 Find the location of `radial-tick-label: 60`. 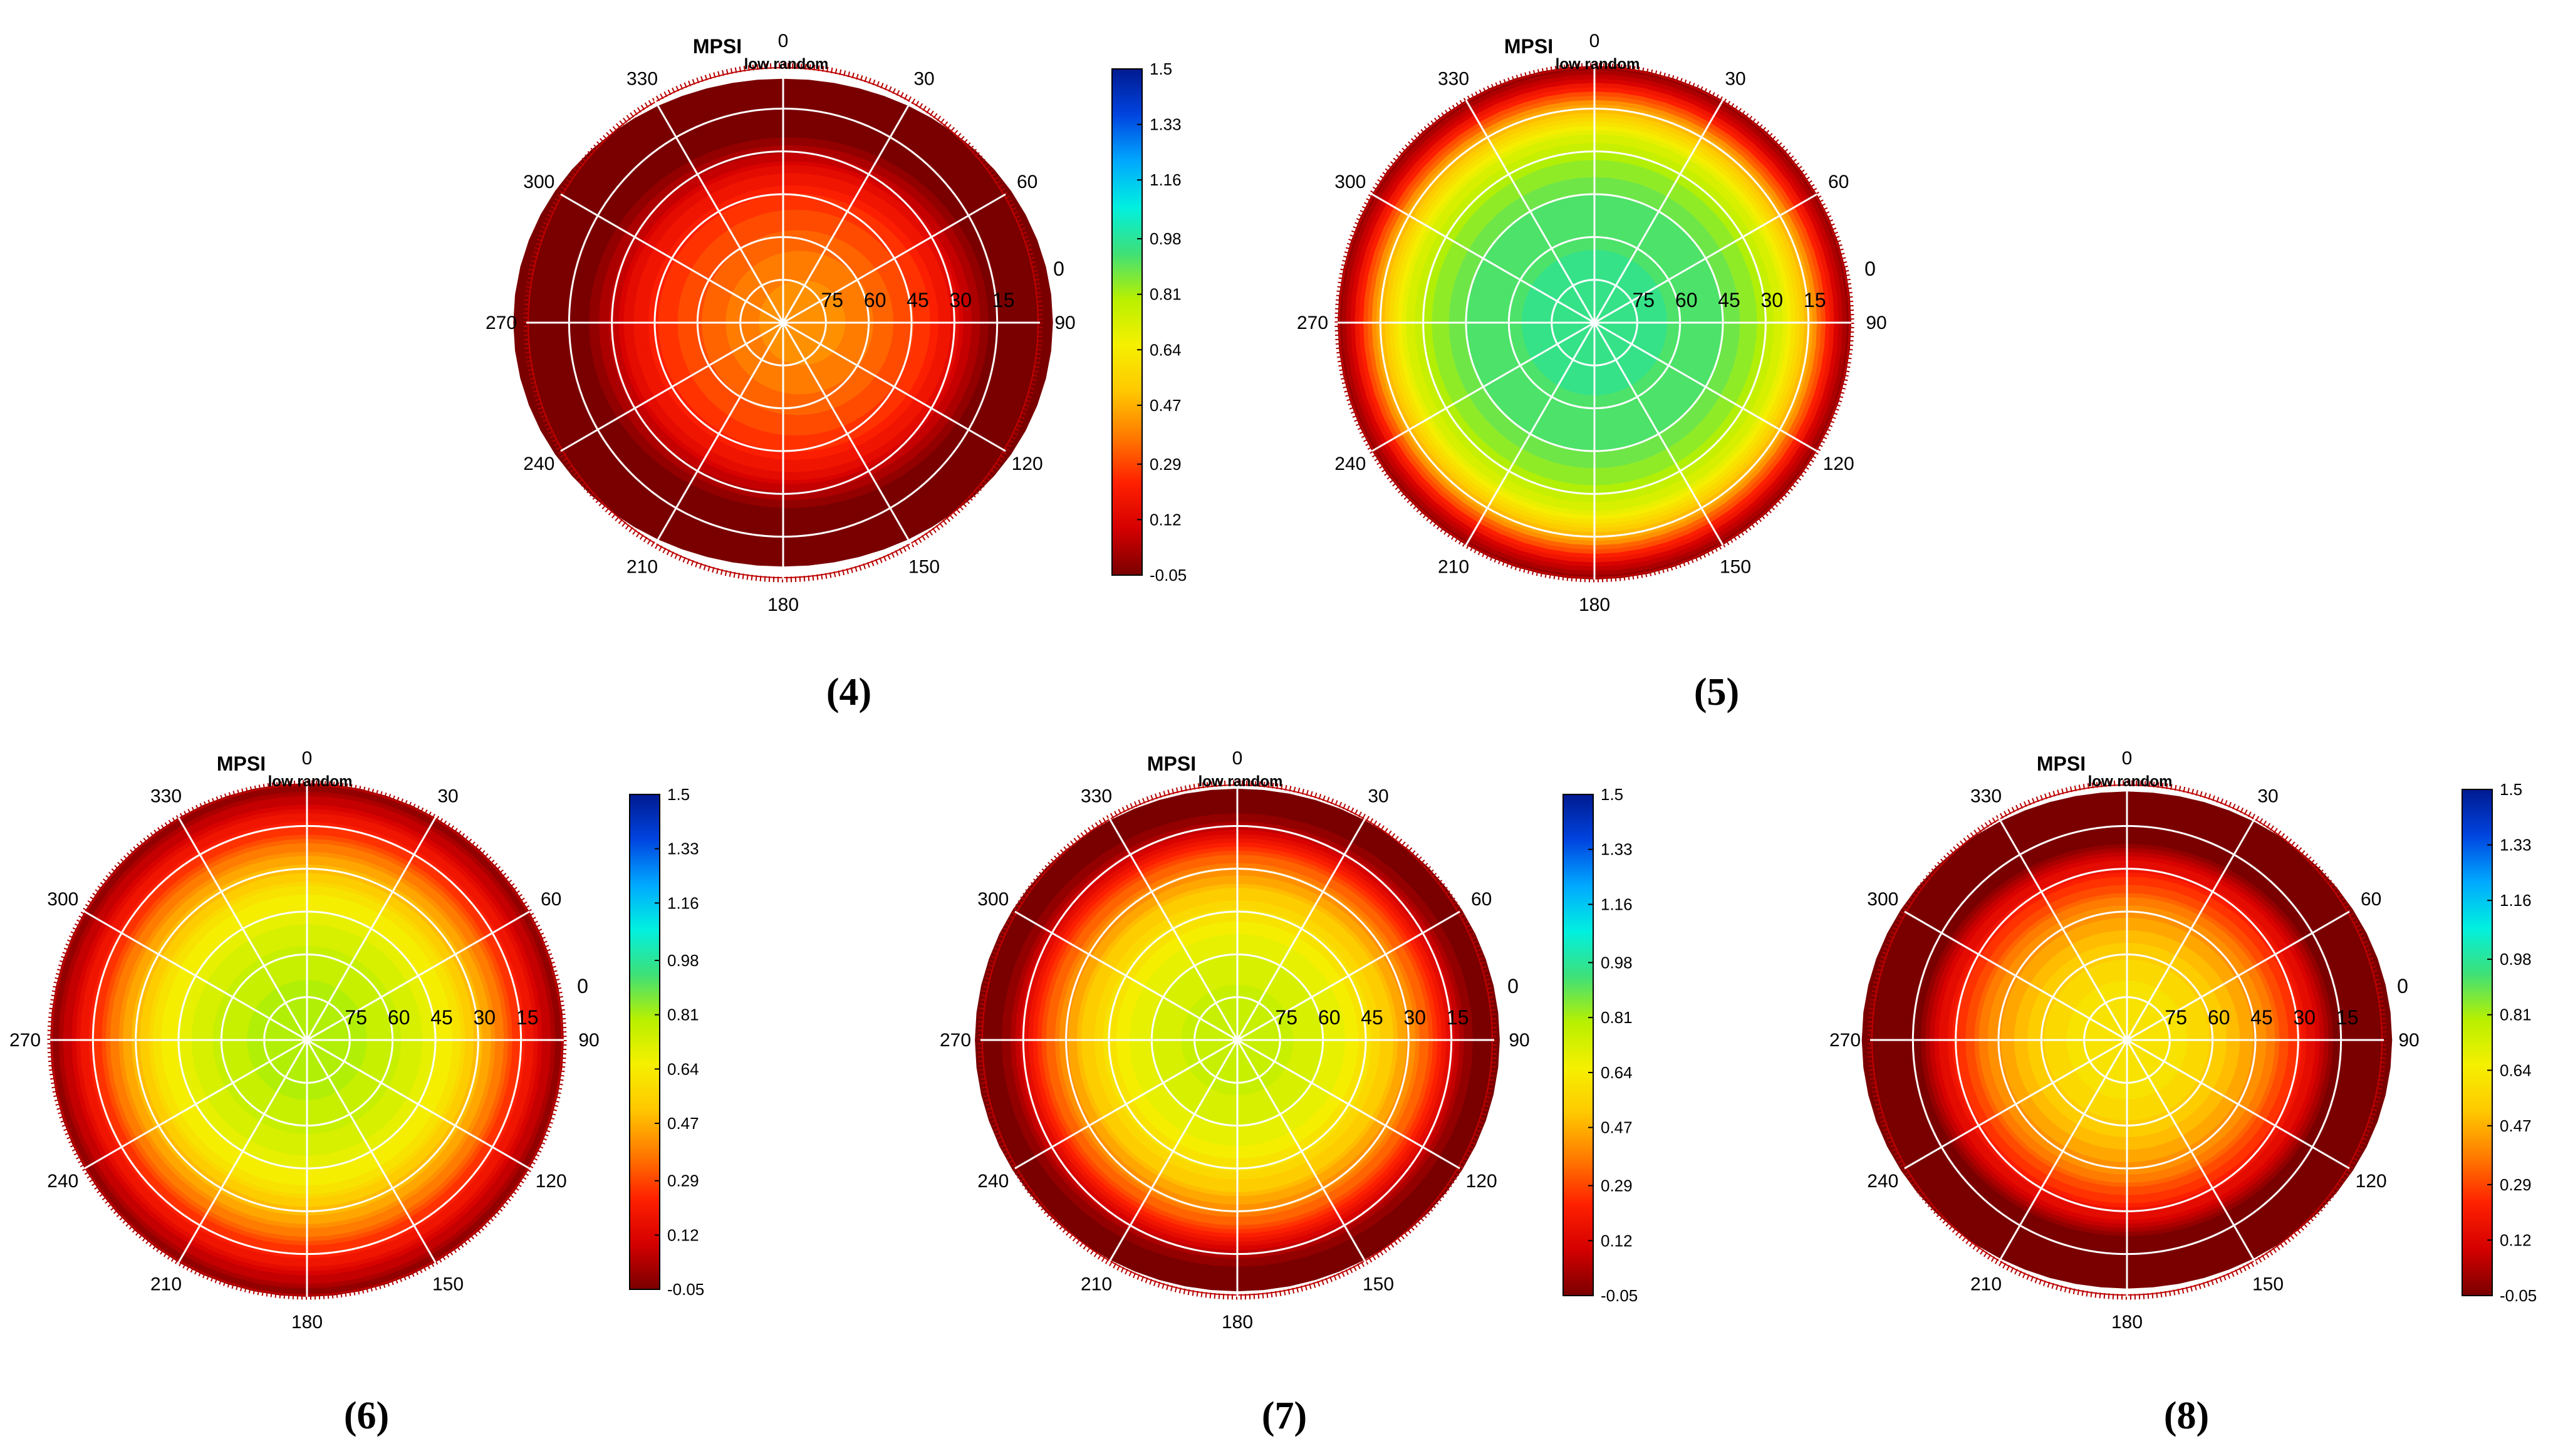

radial-tick-label: 60 is located at coordinates (1329, 1018).